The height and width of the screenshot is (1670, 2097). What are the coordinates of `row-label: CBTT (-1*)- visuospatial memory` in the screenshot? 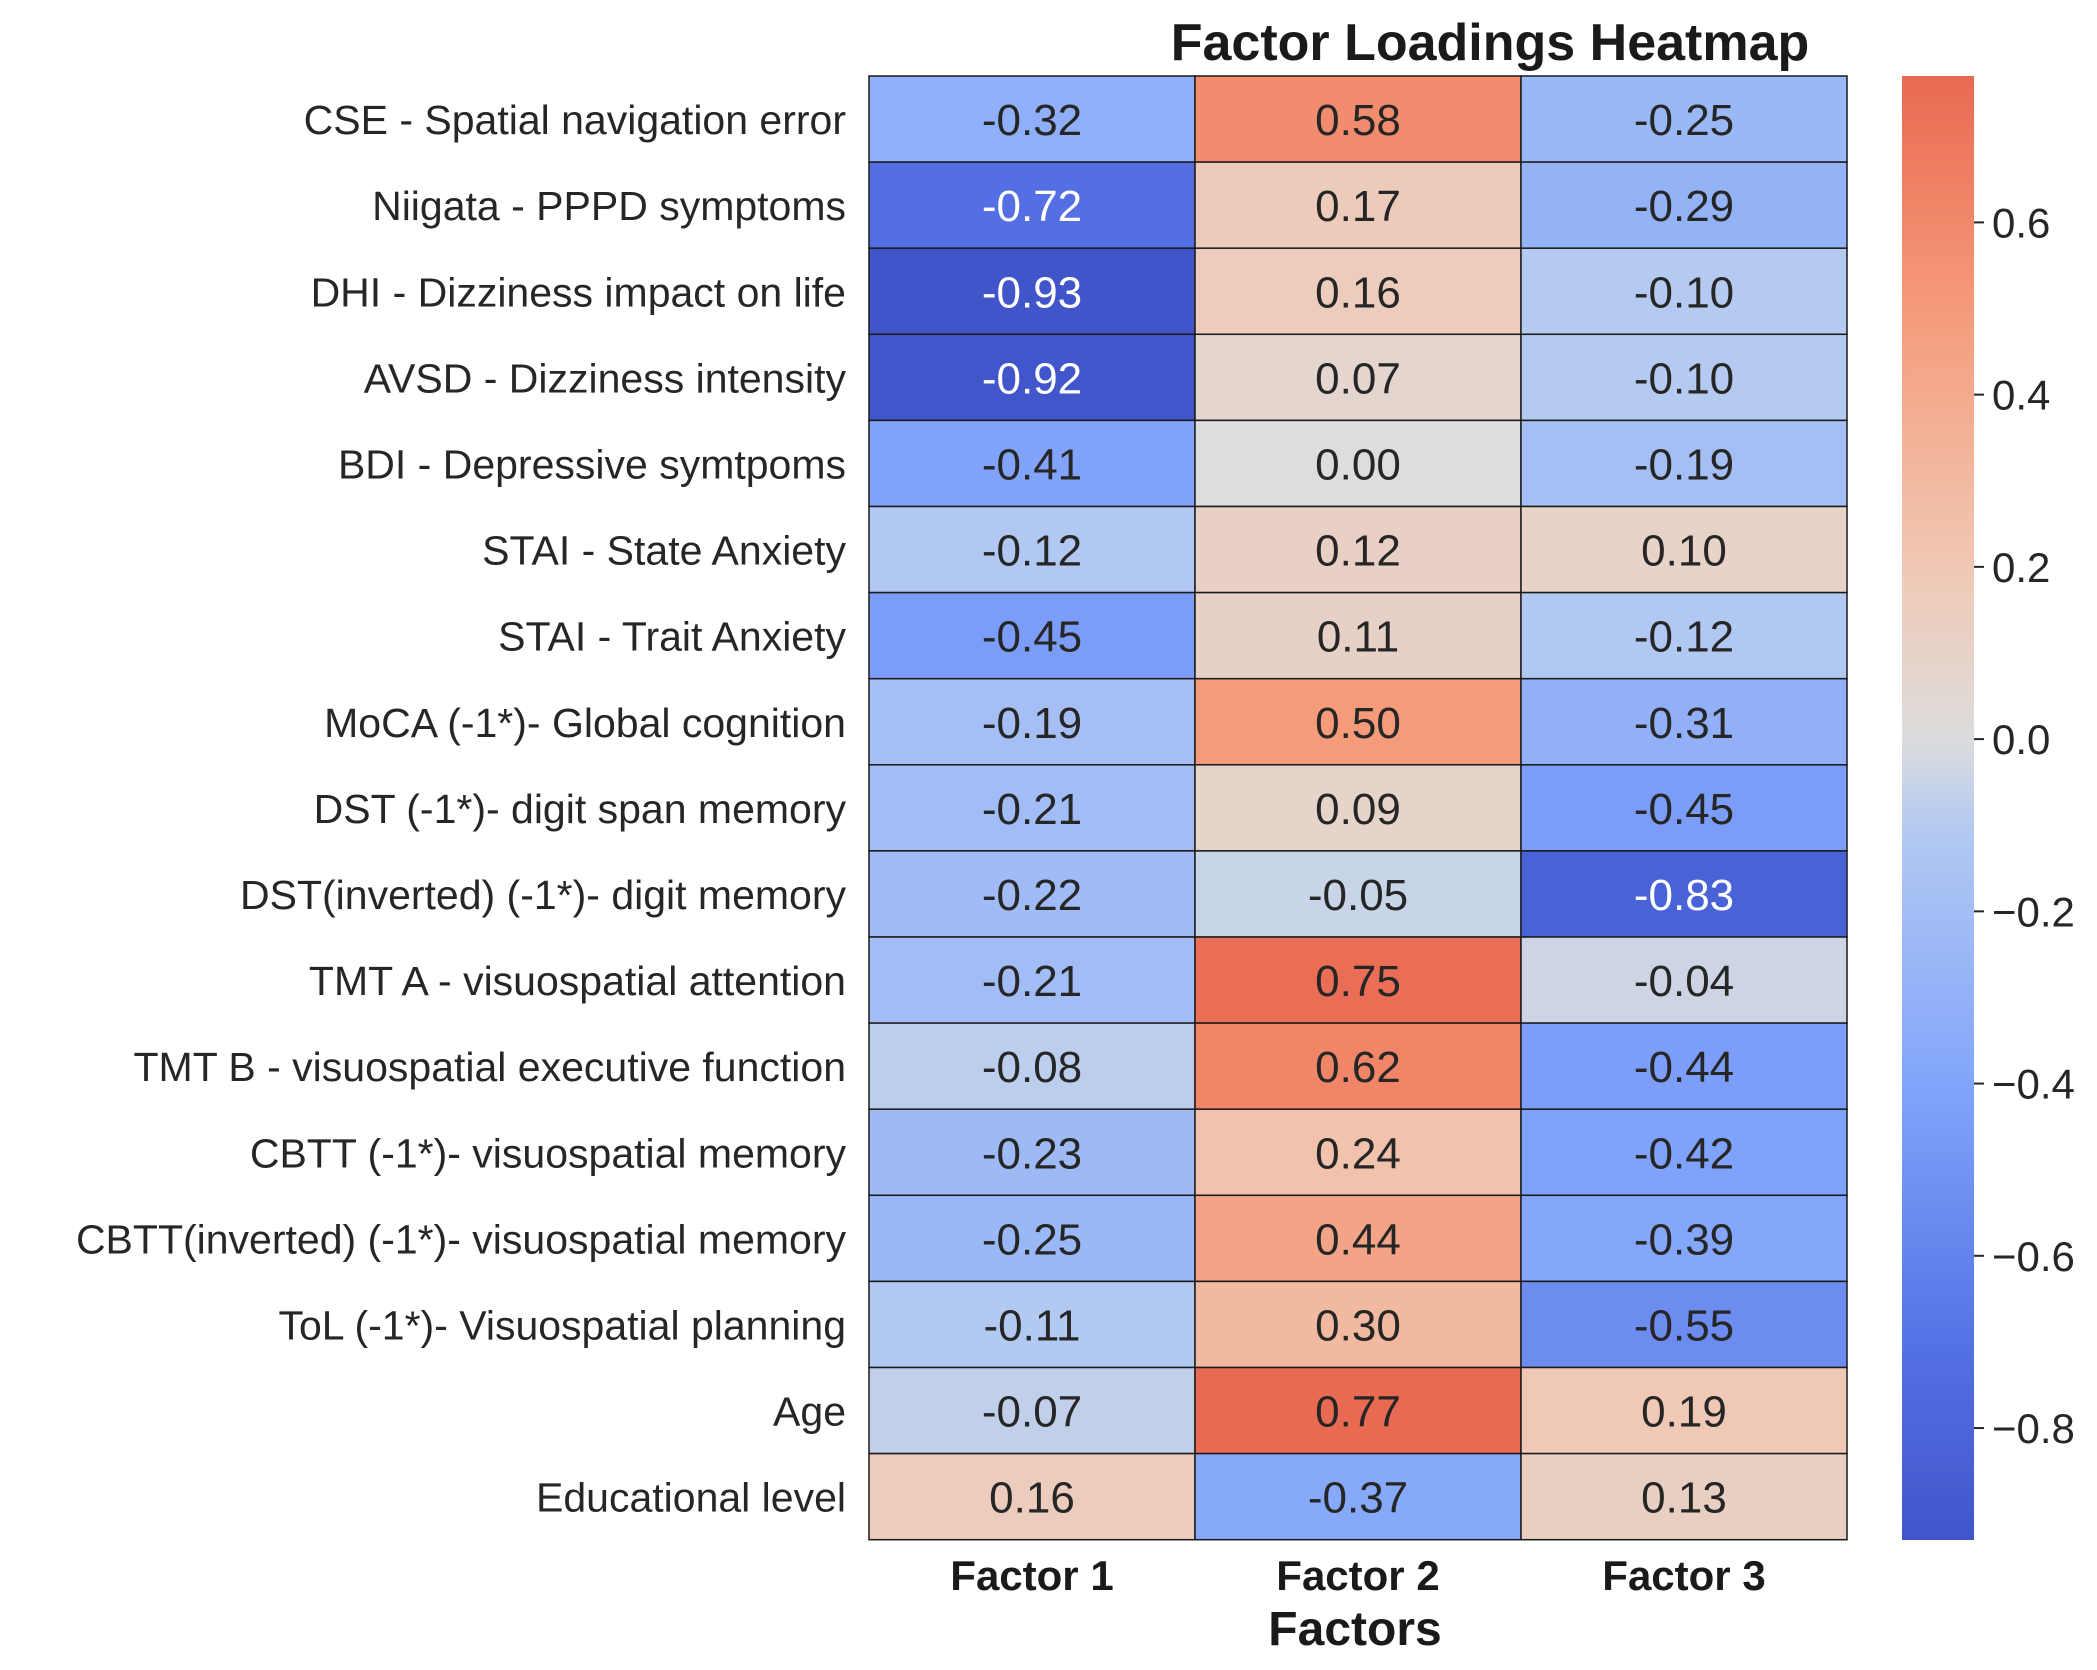 It's located at (548, 1153).